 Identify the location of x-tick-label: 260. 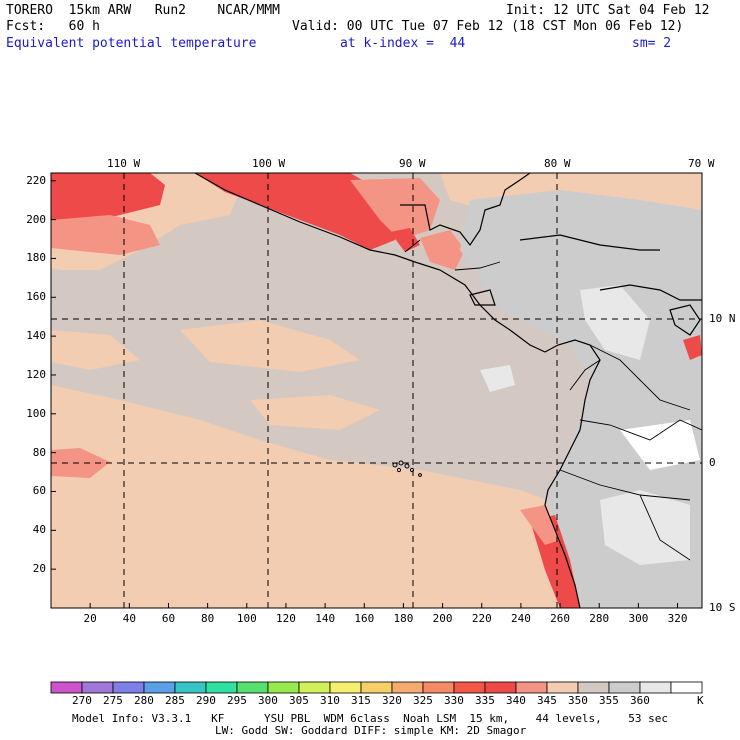
(560, 618).